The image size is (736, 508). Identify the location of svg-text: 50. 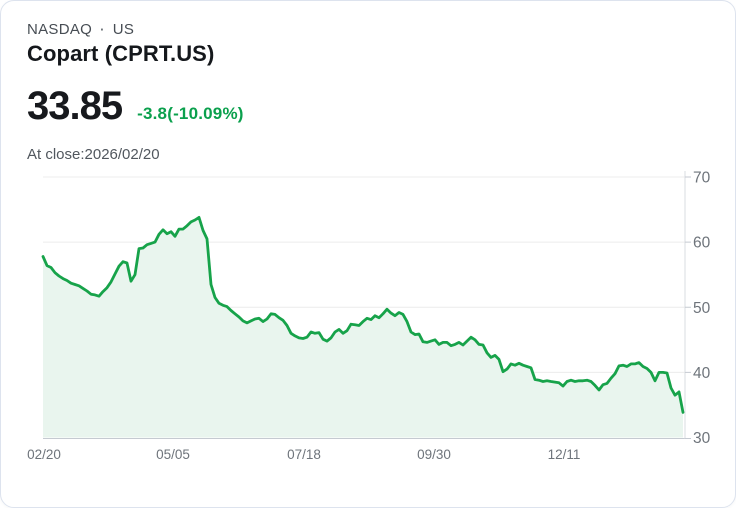
(702, 308).